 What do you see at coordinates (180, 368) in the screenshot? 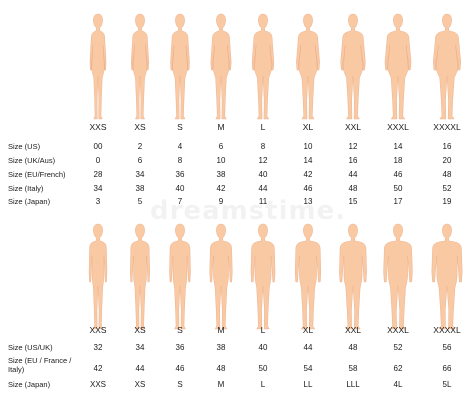
I see `men-size-cell: 46` at bounding box center [180, 368].